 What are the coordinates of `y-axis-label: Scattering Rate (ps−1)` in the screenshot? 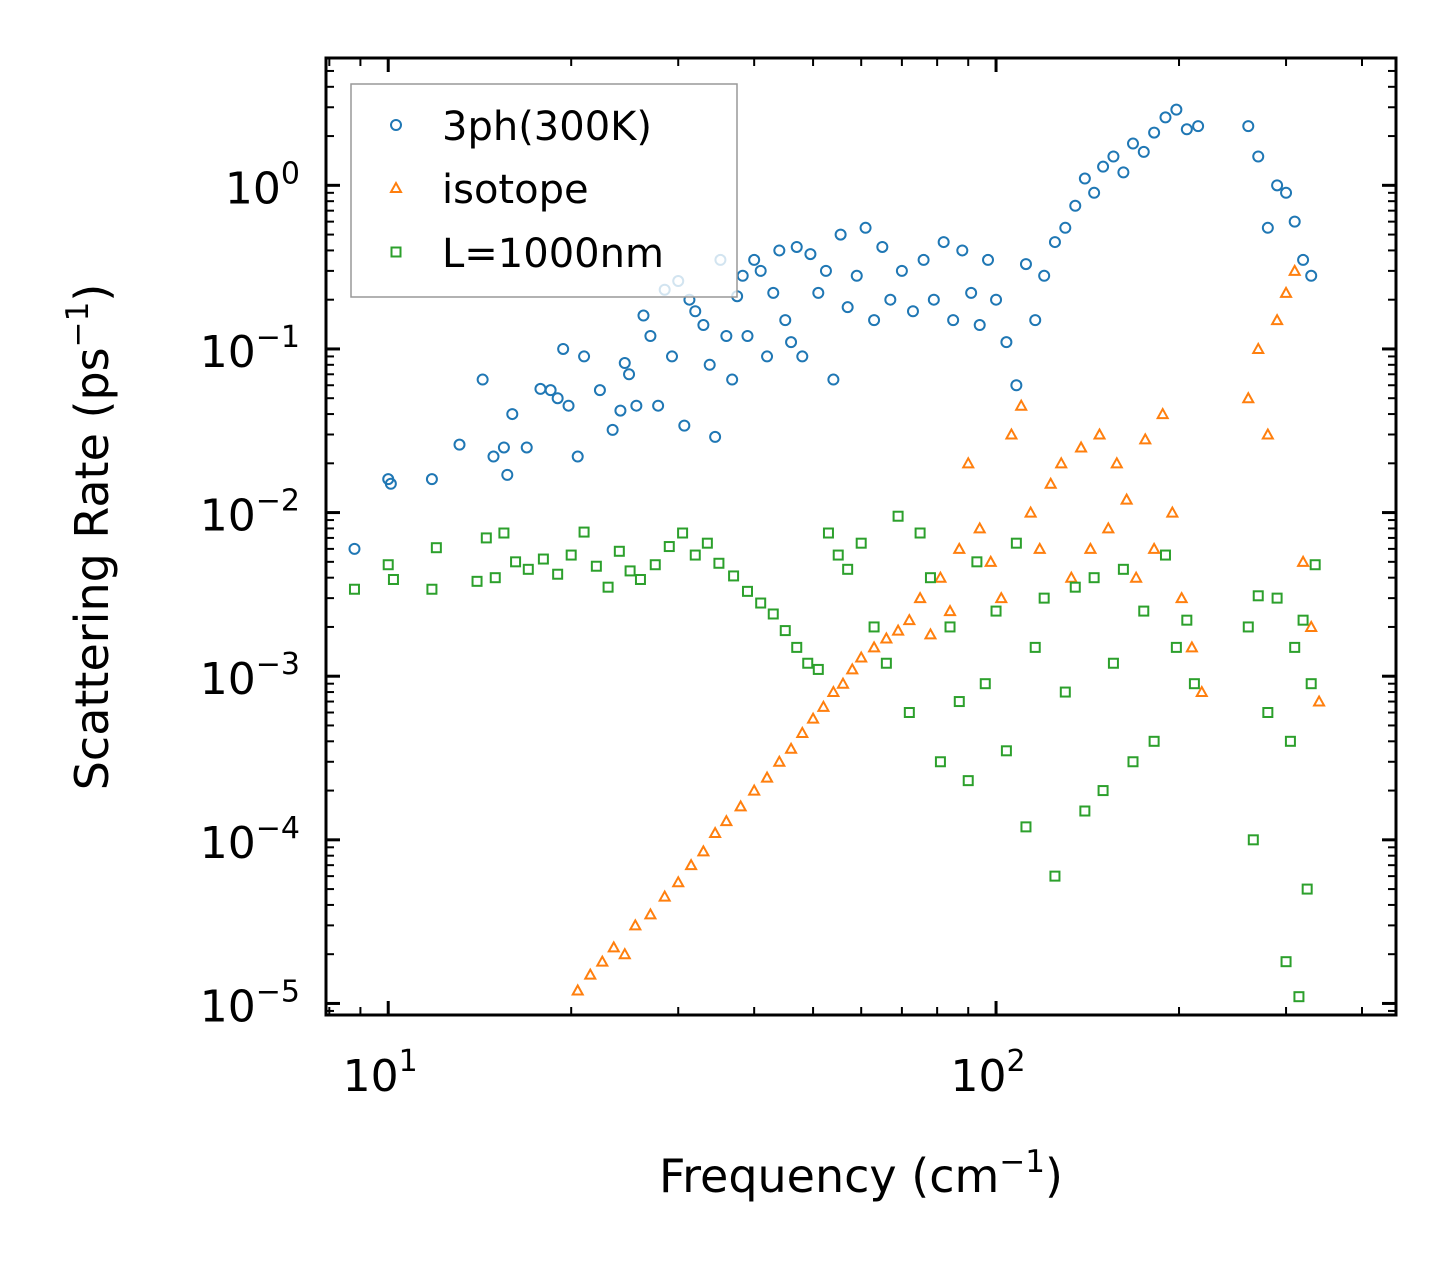 It's located at (89, 537).